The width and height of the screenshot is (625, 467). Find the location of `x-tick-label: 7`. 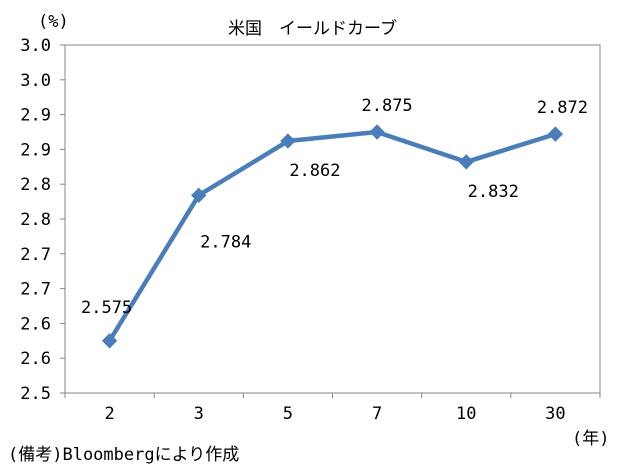

x-tick-label: 7 is located at coordinates (377, 414).